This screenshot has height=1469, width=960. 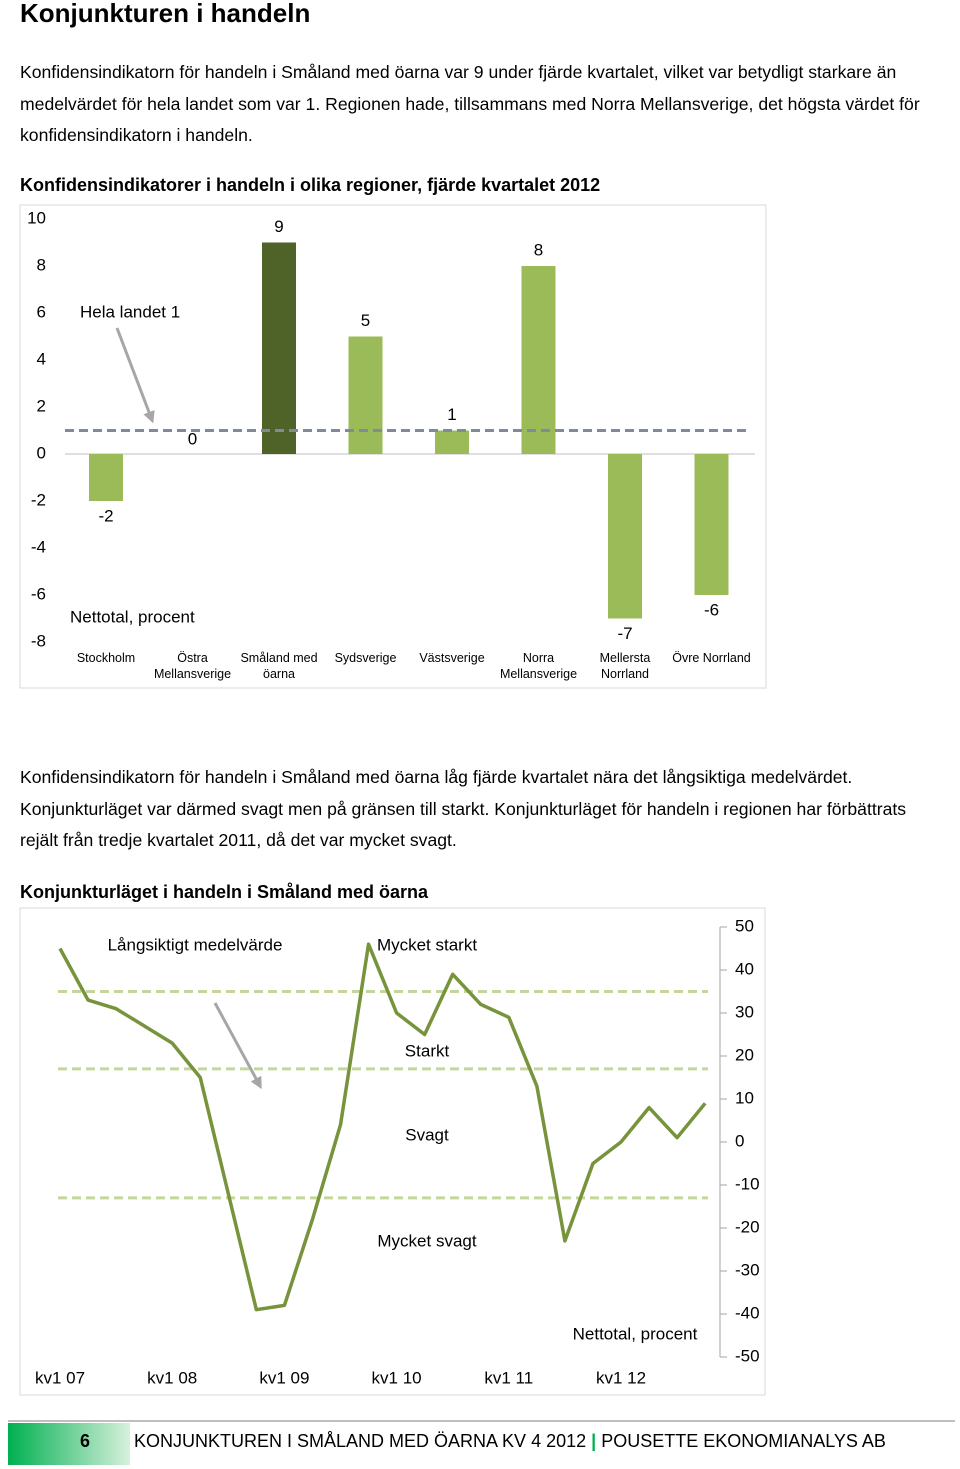 I want to click on x-tick-label: Stockholm, so click(x=106, y=658).